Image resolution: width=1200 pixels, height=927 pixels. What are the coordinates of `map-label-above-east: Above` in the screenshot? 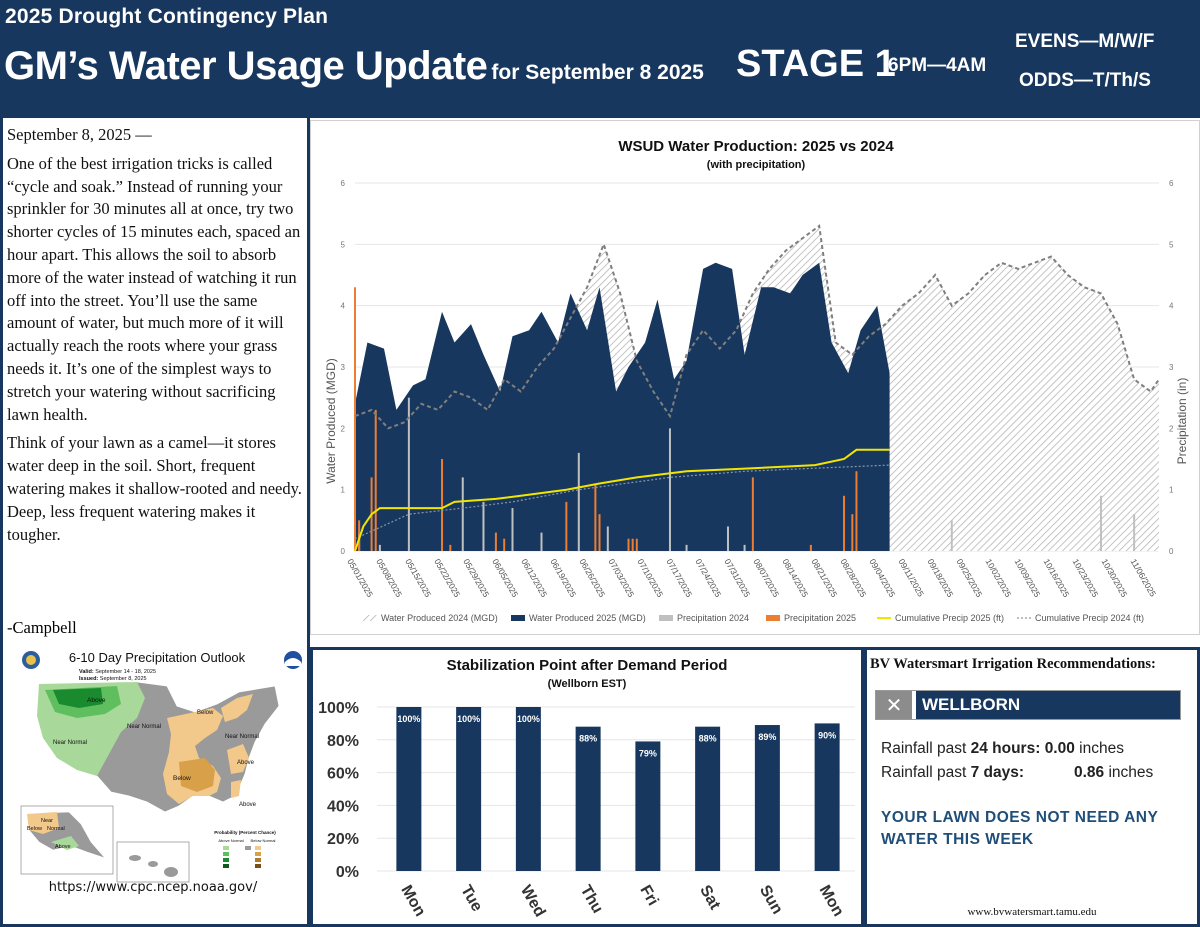 It's located at (246, 763).